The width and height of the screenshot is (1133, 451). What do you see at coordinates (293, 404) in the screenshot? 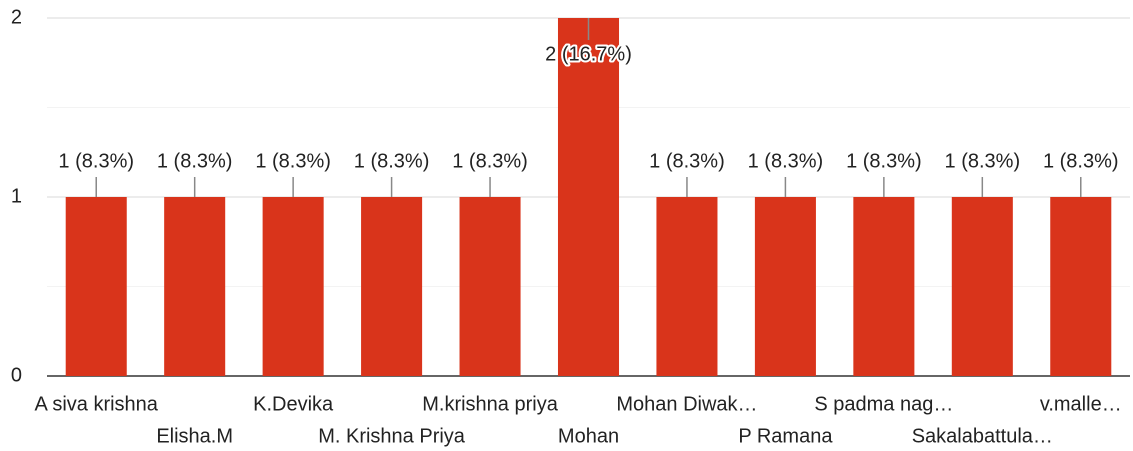
I see `x-tick-label: K.Devika` at bounding box center [293, 404].